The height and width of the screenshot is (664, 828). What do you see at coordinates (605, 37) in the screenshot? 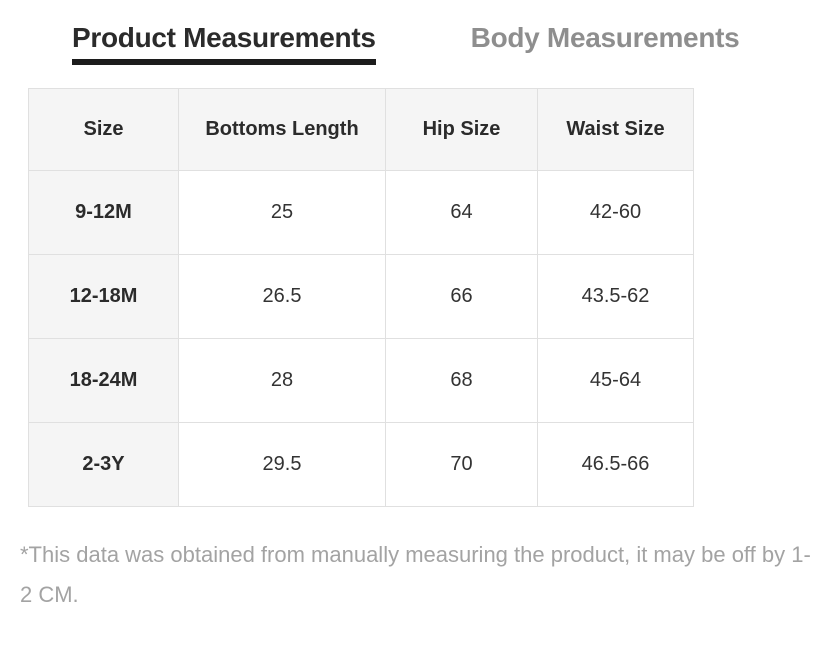
I see `tab-body-measurements: Body Measurements` at bounding box center [605, 37].